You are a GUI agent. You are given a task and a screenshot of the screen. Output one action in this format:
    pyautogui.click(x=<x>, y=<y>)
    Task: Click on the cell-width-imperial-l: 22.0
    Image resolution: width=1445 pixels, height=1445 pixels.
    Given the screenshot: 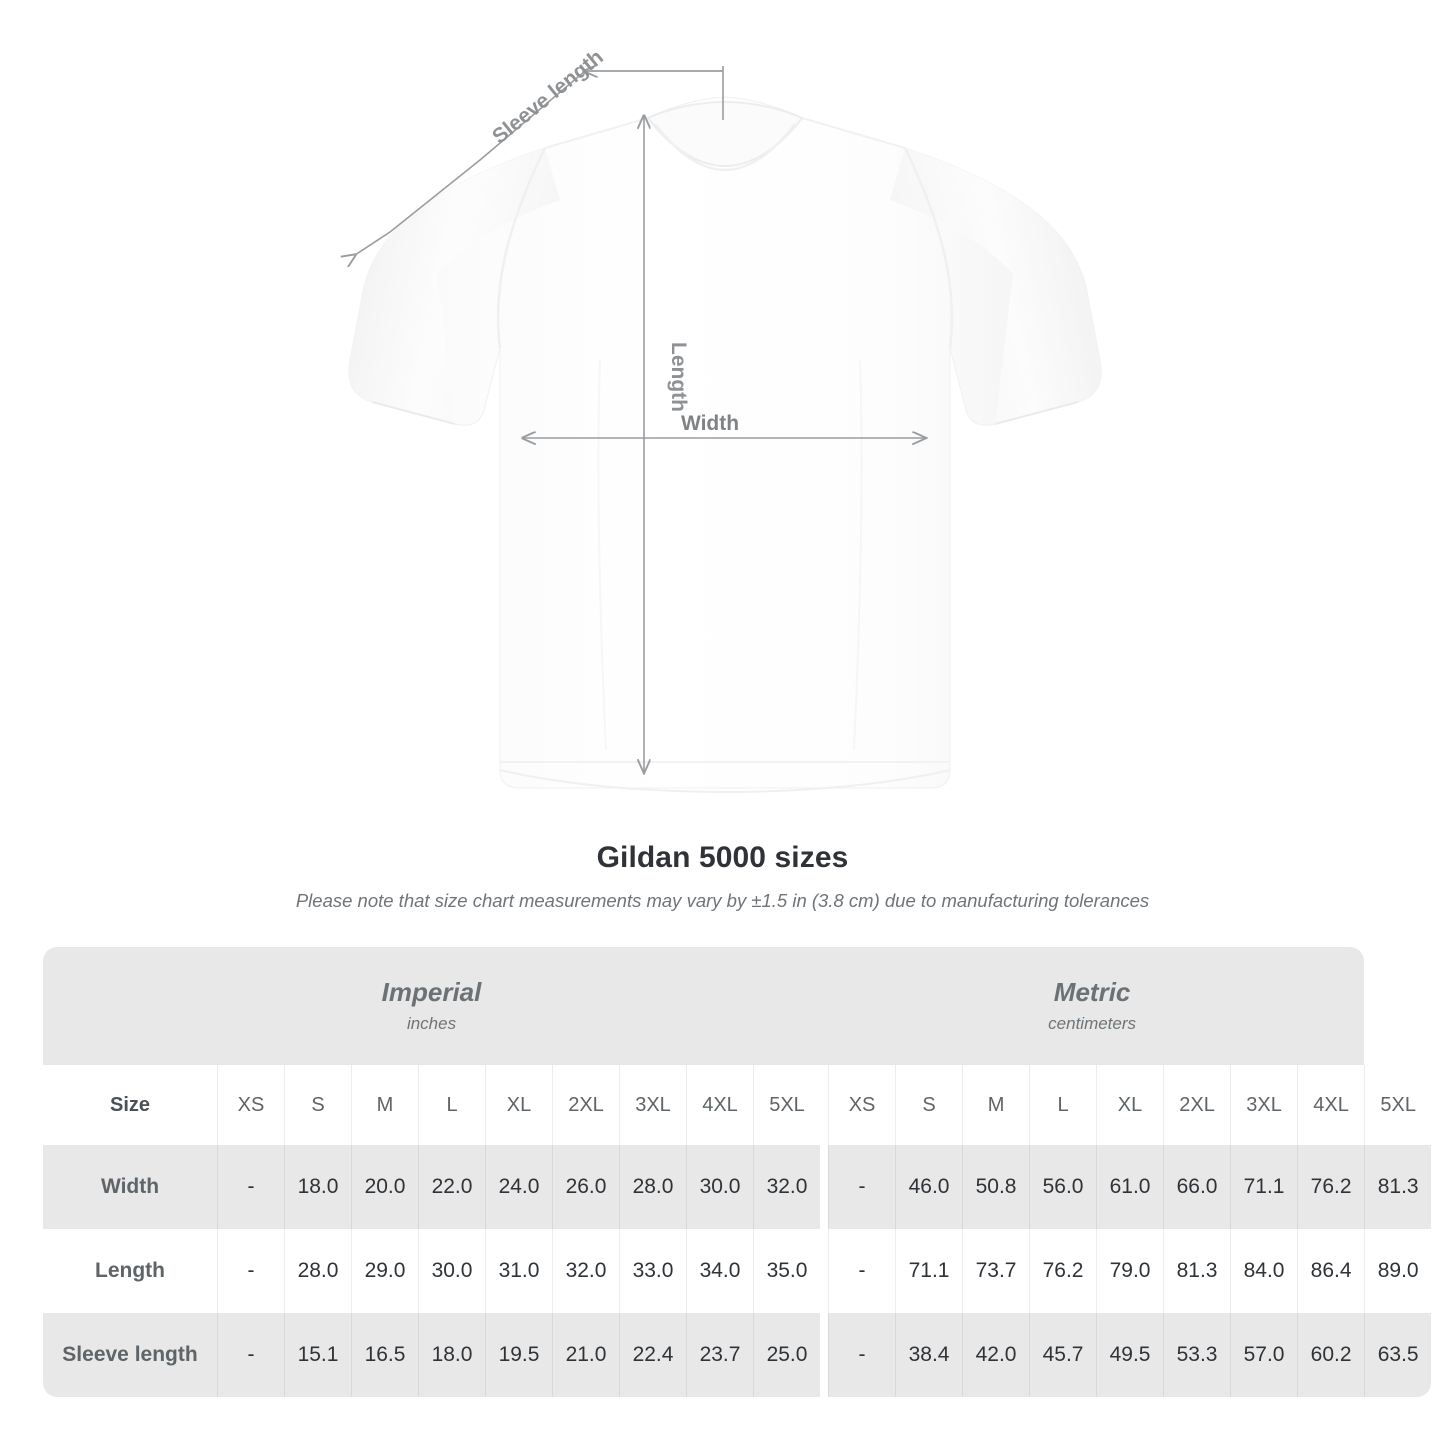 What is the action you would take?
    pyautogui.click(x=451, y=1187)
    